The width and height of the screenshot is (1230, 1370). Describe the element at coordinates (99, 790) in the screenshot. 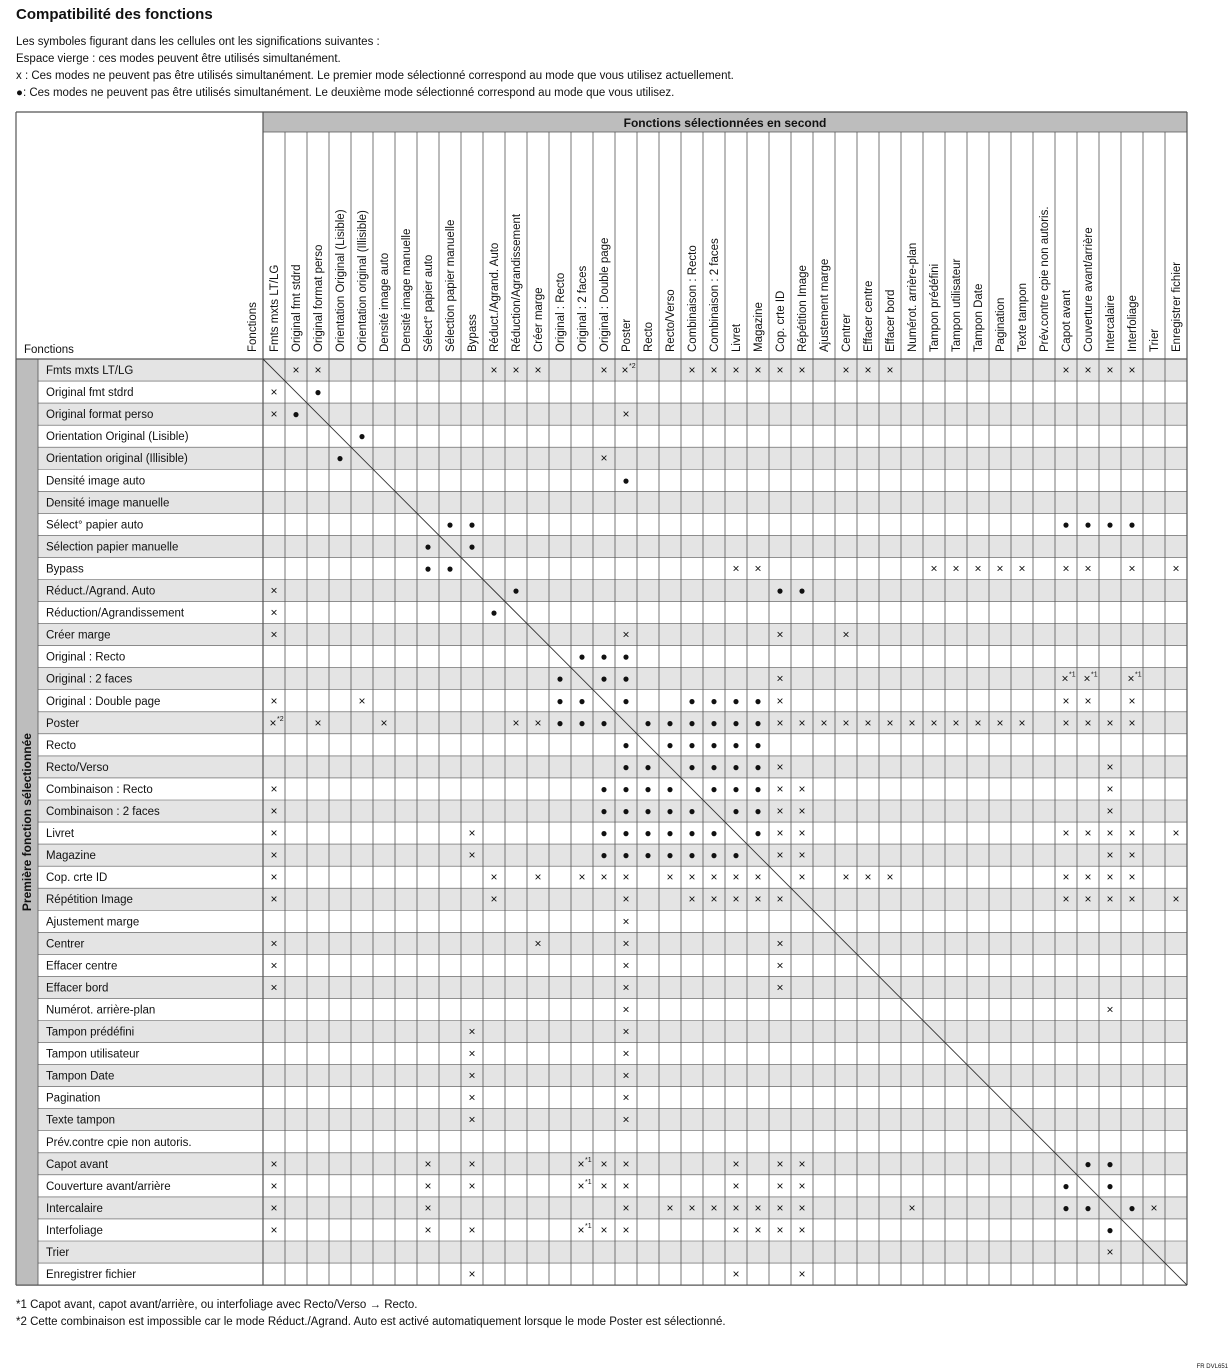

I see `row-header: Combinaison : Recto` at that location.